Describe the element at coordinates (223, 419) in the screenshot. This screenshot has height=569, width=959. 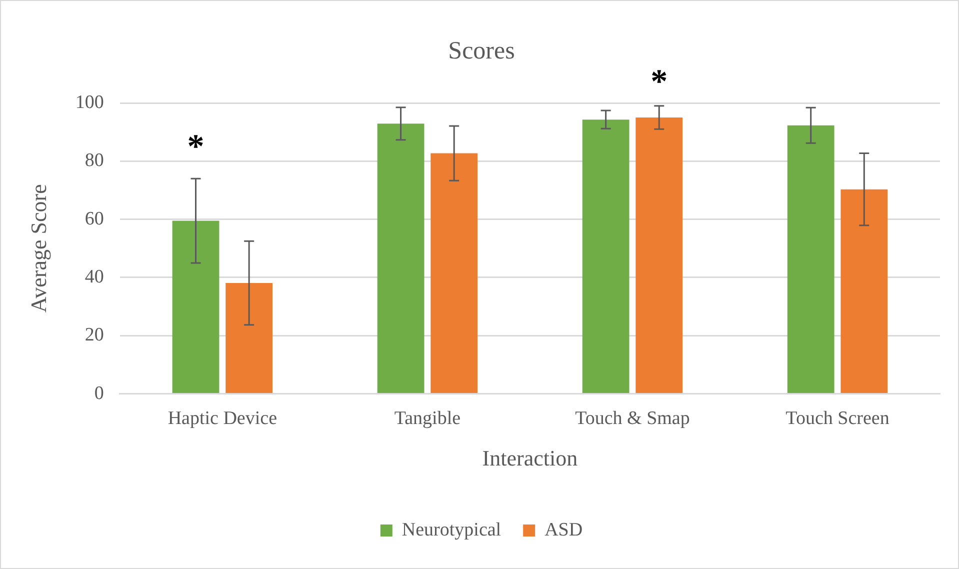
I see `x-tick-label: Haptic Device` at that location.